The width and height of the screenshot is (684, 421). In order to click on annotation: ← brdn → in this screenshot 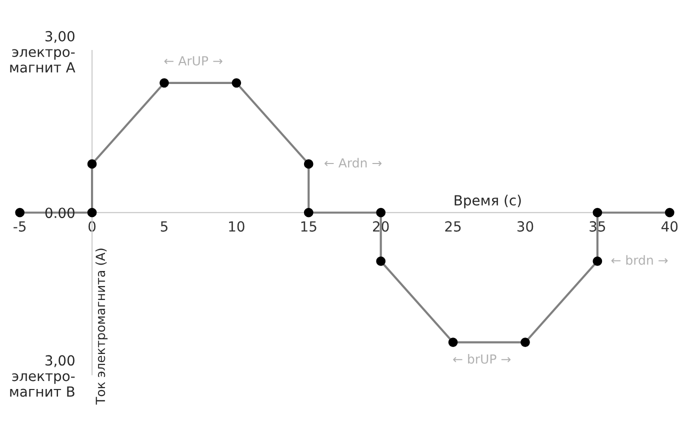, I will do `click(639, 260)`.